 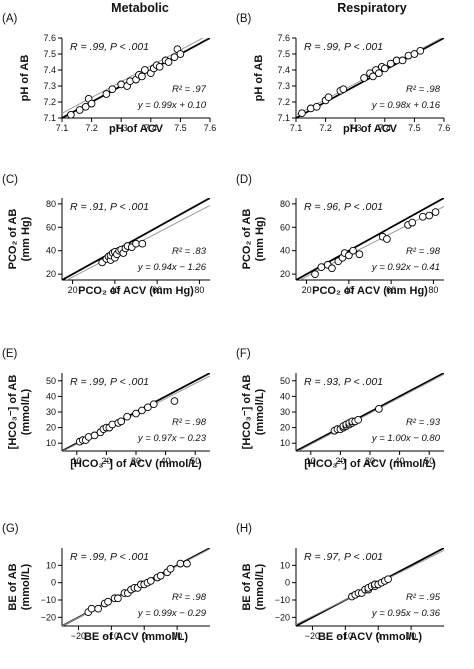 What do you see at coordinates (109, 207) in the screenshot?
I see `correlation-annotation: R = .91, P < .001` at bounding box center [109, 207].